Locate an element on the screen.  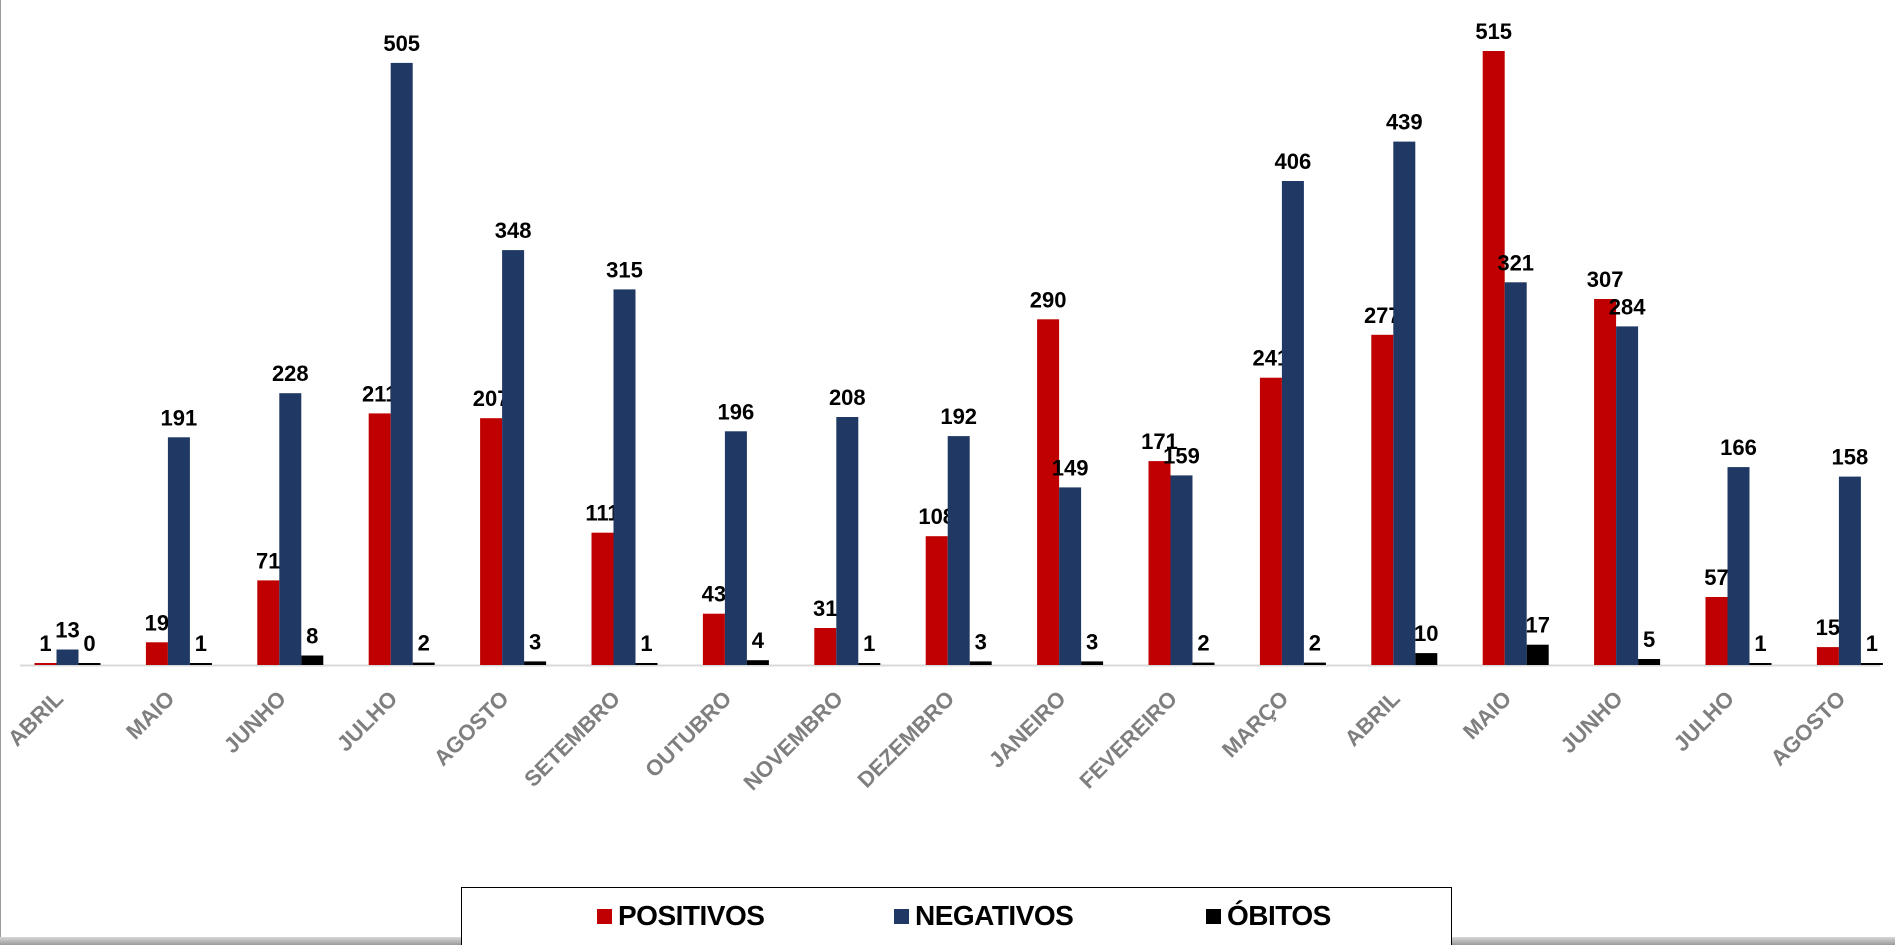
data-label-positivos: 171 is located at coordinates (1159, 441).